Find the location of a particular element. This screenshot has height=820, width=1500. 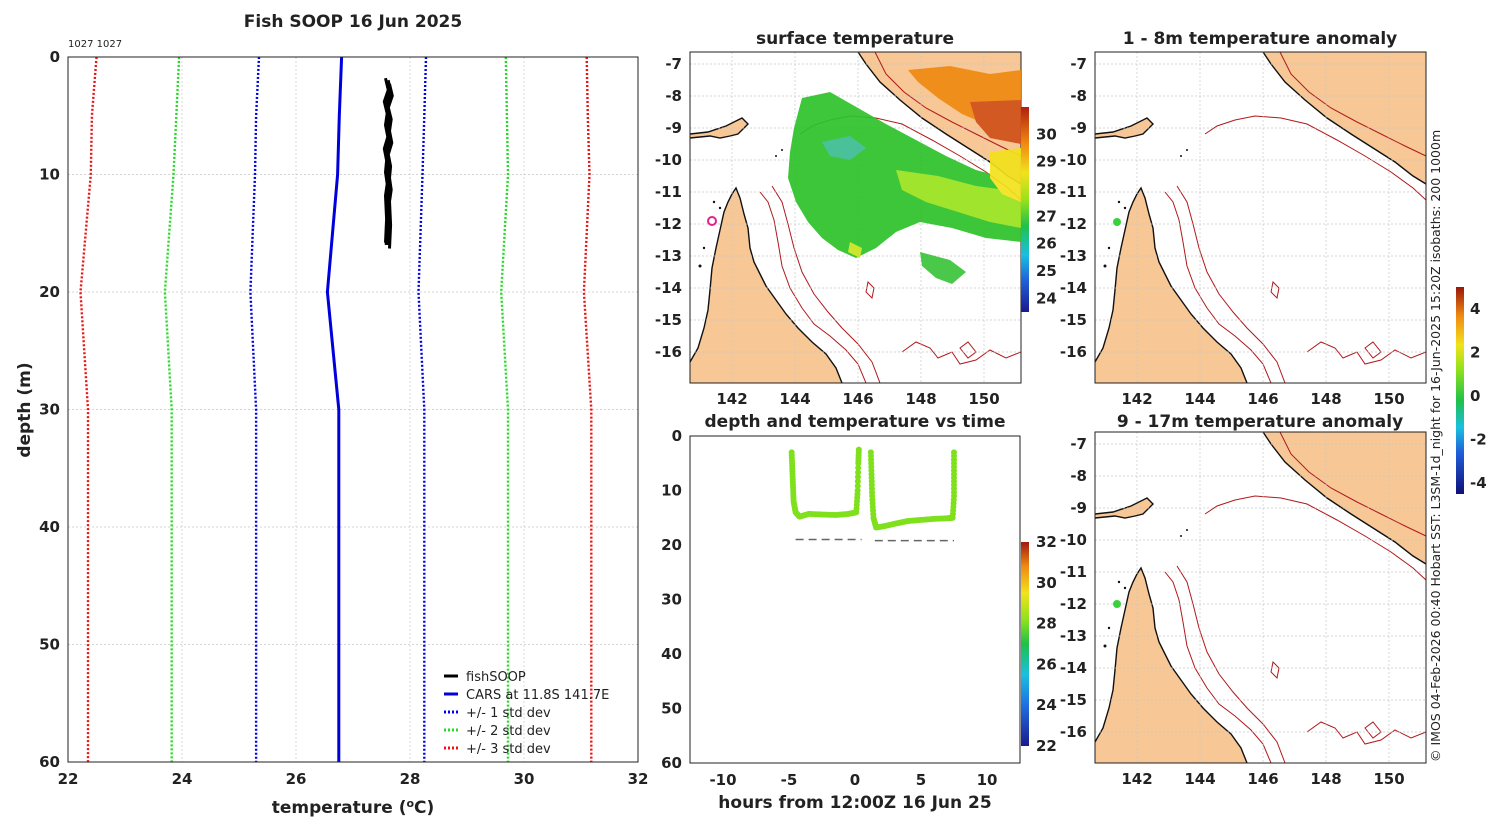

depth-time-ytick: 30 is located at coordinates (671, 600).